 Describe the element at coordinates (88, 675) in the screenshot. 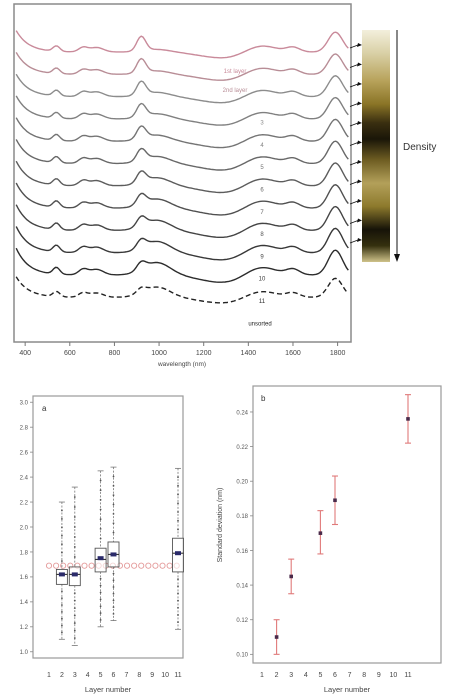

I see `box-plot-x-tick-label: 4` at that location.